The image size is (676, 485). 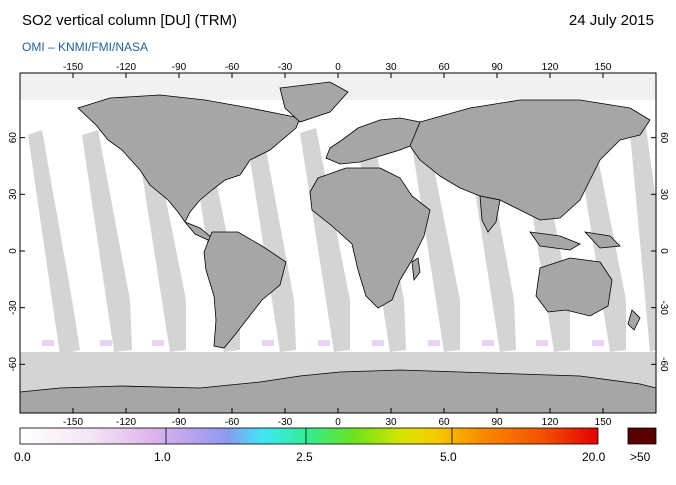 I want to click on lon-tick-label-top: -30, so click(x=285, y=67).